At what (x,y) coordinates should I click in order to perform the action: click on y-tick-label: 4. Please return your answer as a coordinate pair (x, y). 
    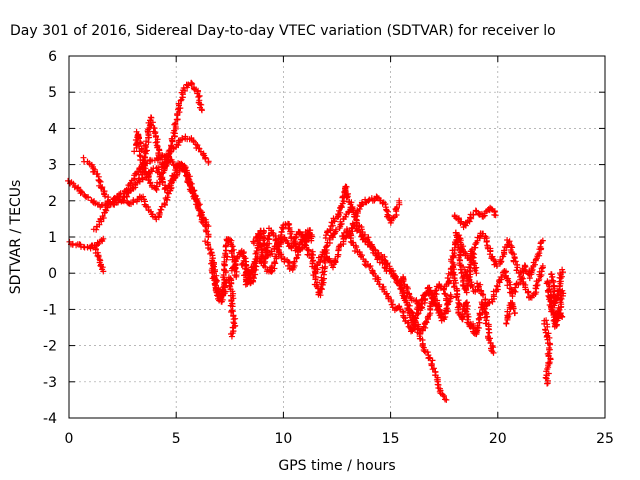
    Looking at the image, I should click on (52, 129).